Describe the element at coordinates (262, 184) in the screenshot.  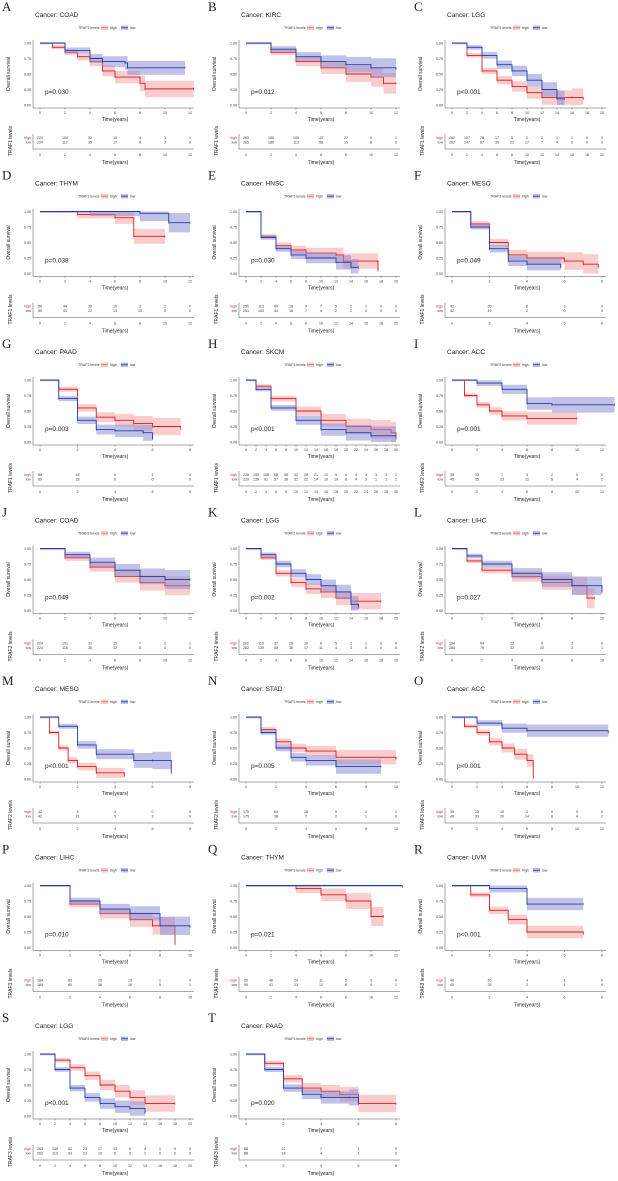
I see `panel-title: Cancer: HNSC` at that location.